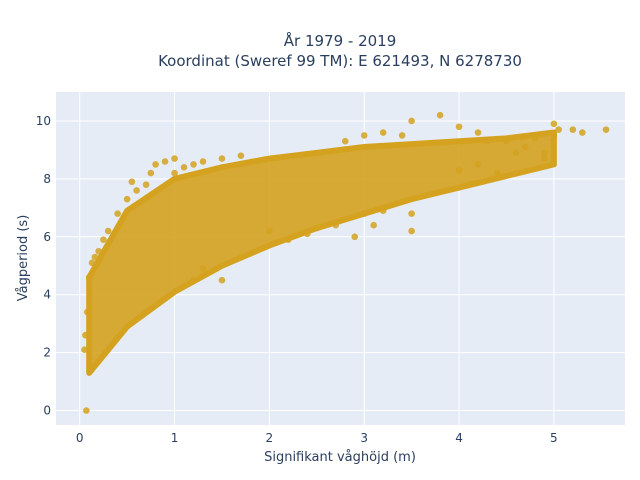 The width and height of the screenshot is (640, 480). I want to click on x-tick-label: 0, so click(80, 438).